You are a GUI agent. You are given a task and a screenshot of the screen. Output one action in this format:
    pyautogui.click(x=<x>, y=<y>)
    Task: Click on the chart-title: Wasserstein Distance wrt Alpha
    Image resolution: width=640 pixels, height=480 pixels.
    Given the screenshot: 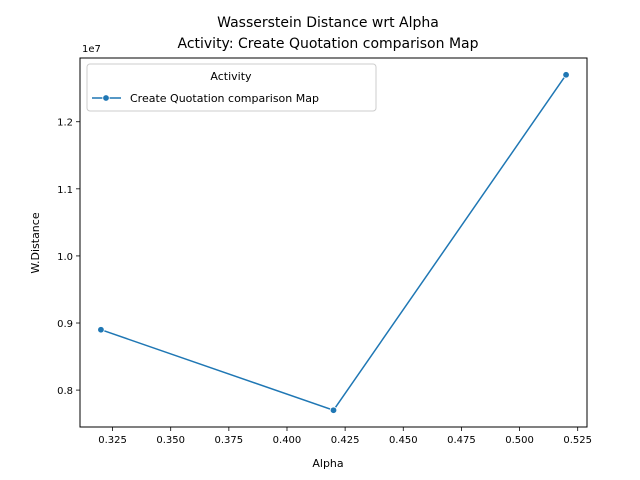 What is the action you would take?
    pyautogui.click(x=328, y=23)
    